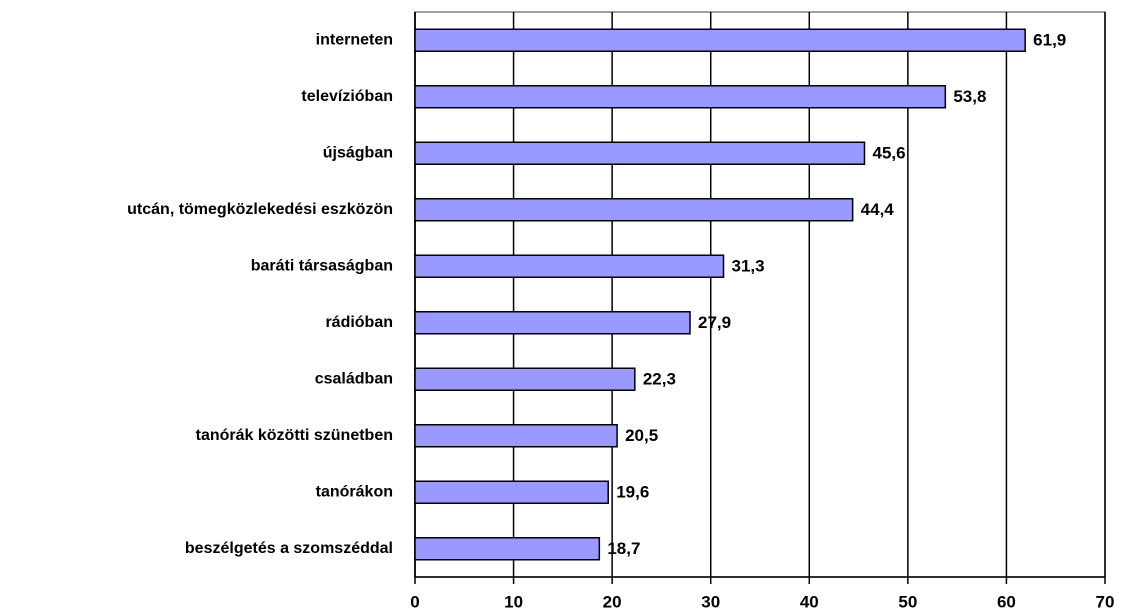  Describe the element at coordinates (632, 492) in the screenshot. I see `data-label: 19,6` at that location.